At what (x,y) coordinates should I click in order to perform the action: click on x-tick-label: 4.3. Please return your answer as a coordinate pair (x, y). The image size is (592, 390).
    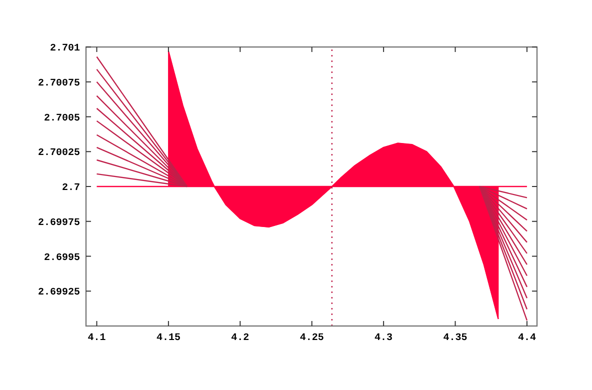
    Looking at the image, I should click on (383, 338).